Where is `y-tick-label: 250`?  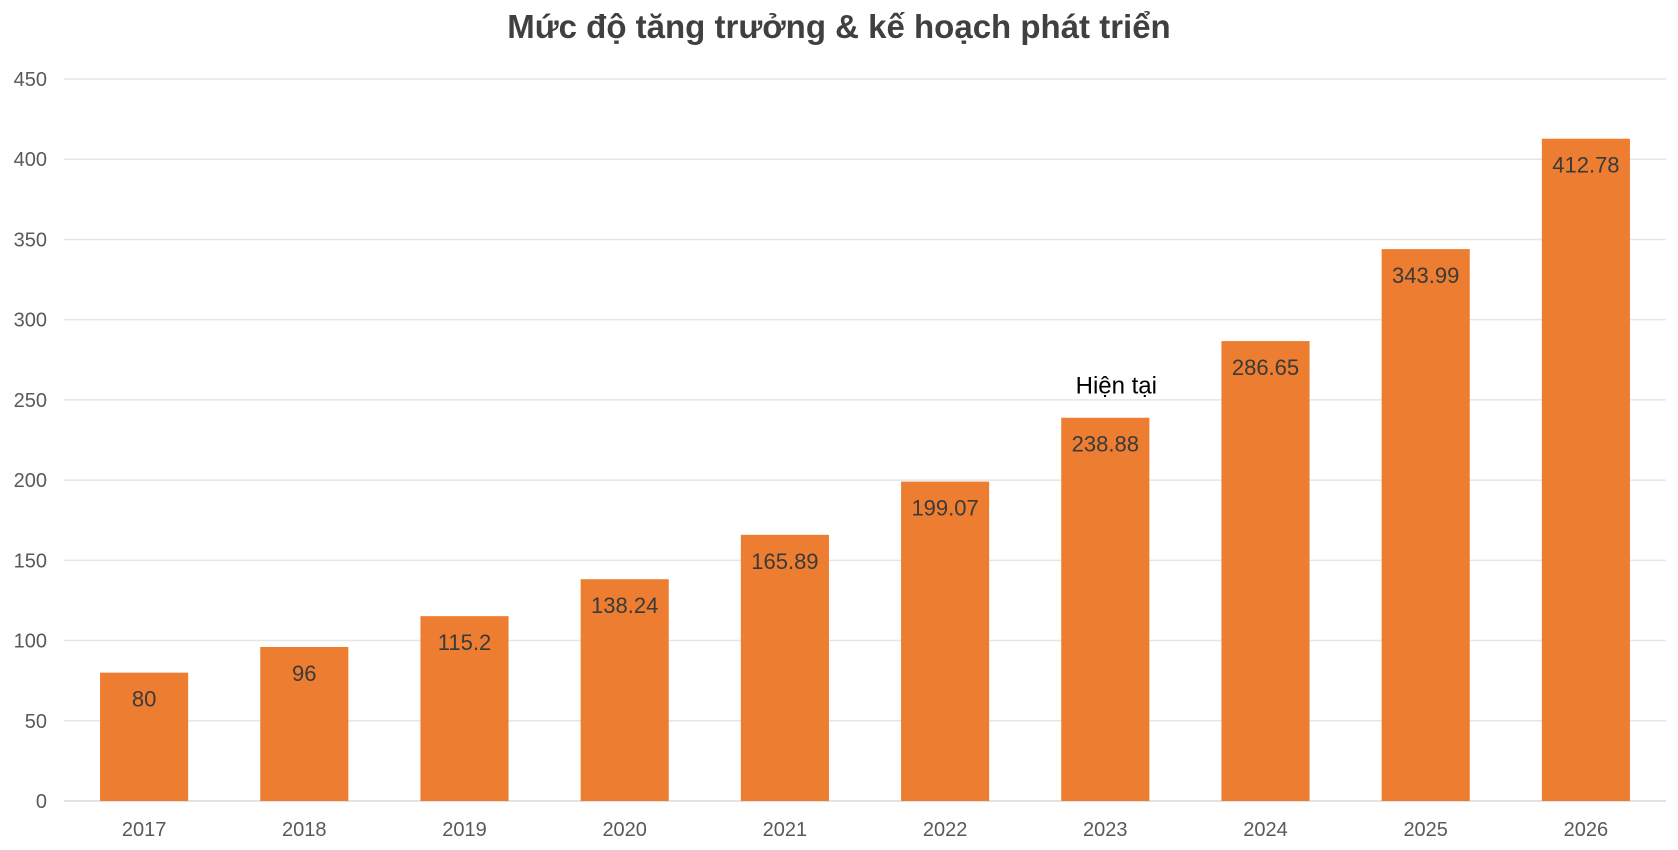 y-tick-label: 250 is located at coordinates (30, 401).